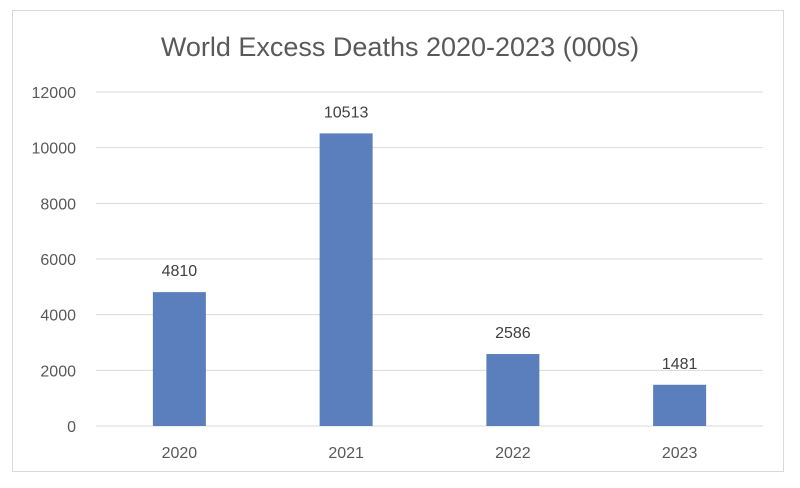 This screenshot has width=800, height=488. I want to click on data-label-2021: 10513, so click(346, 112).